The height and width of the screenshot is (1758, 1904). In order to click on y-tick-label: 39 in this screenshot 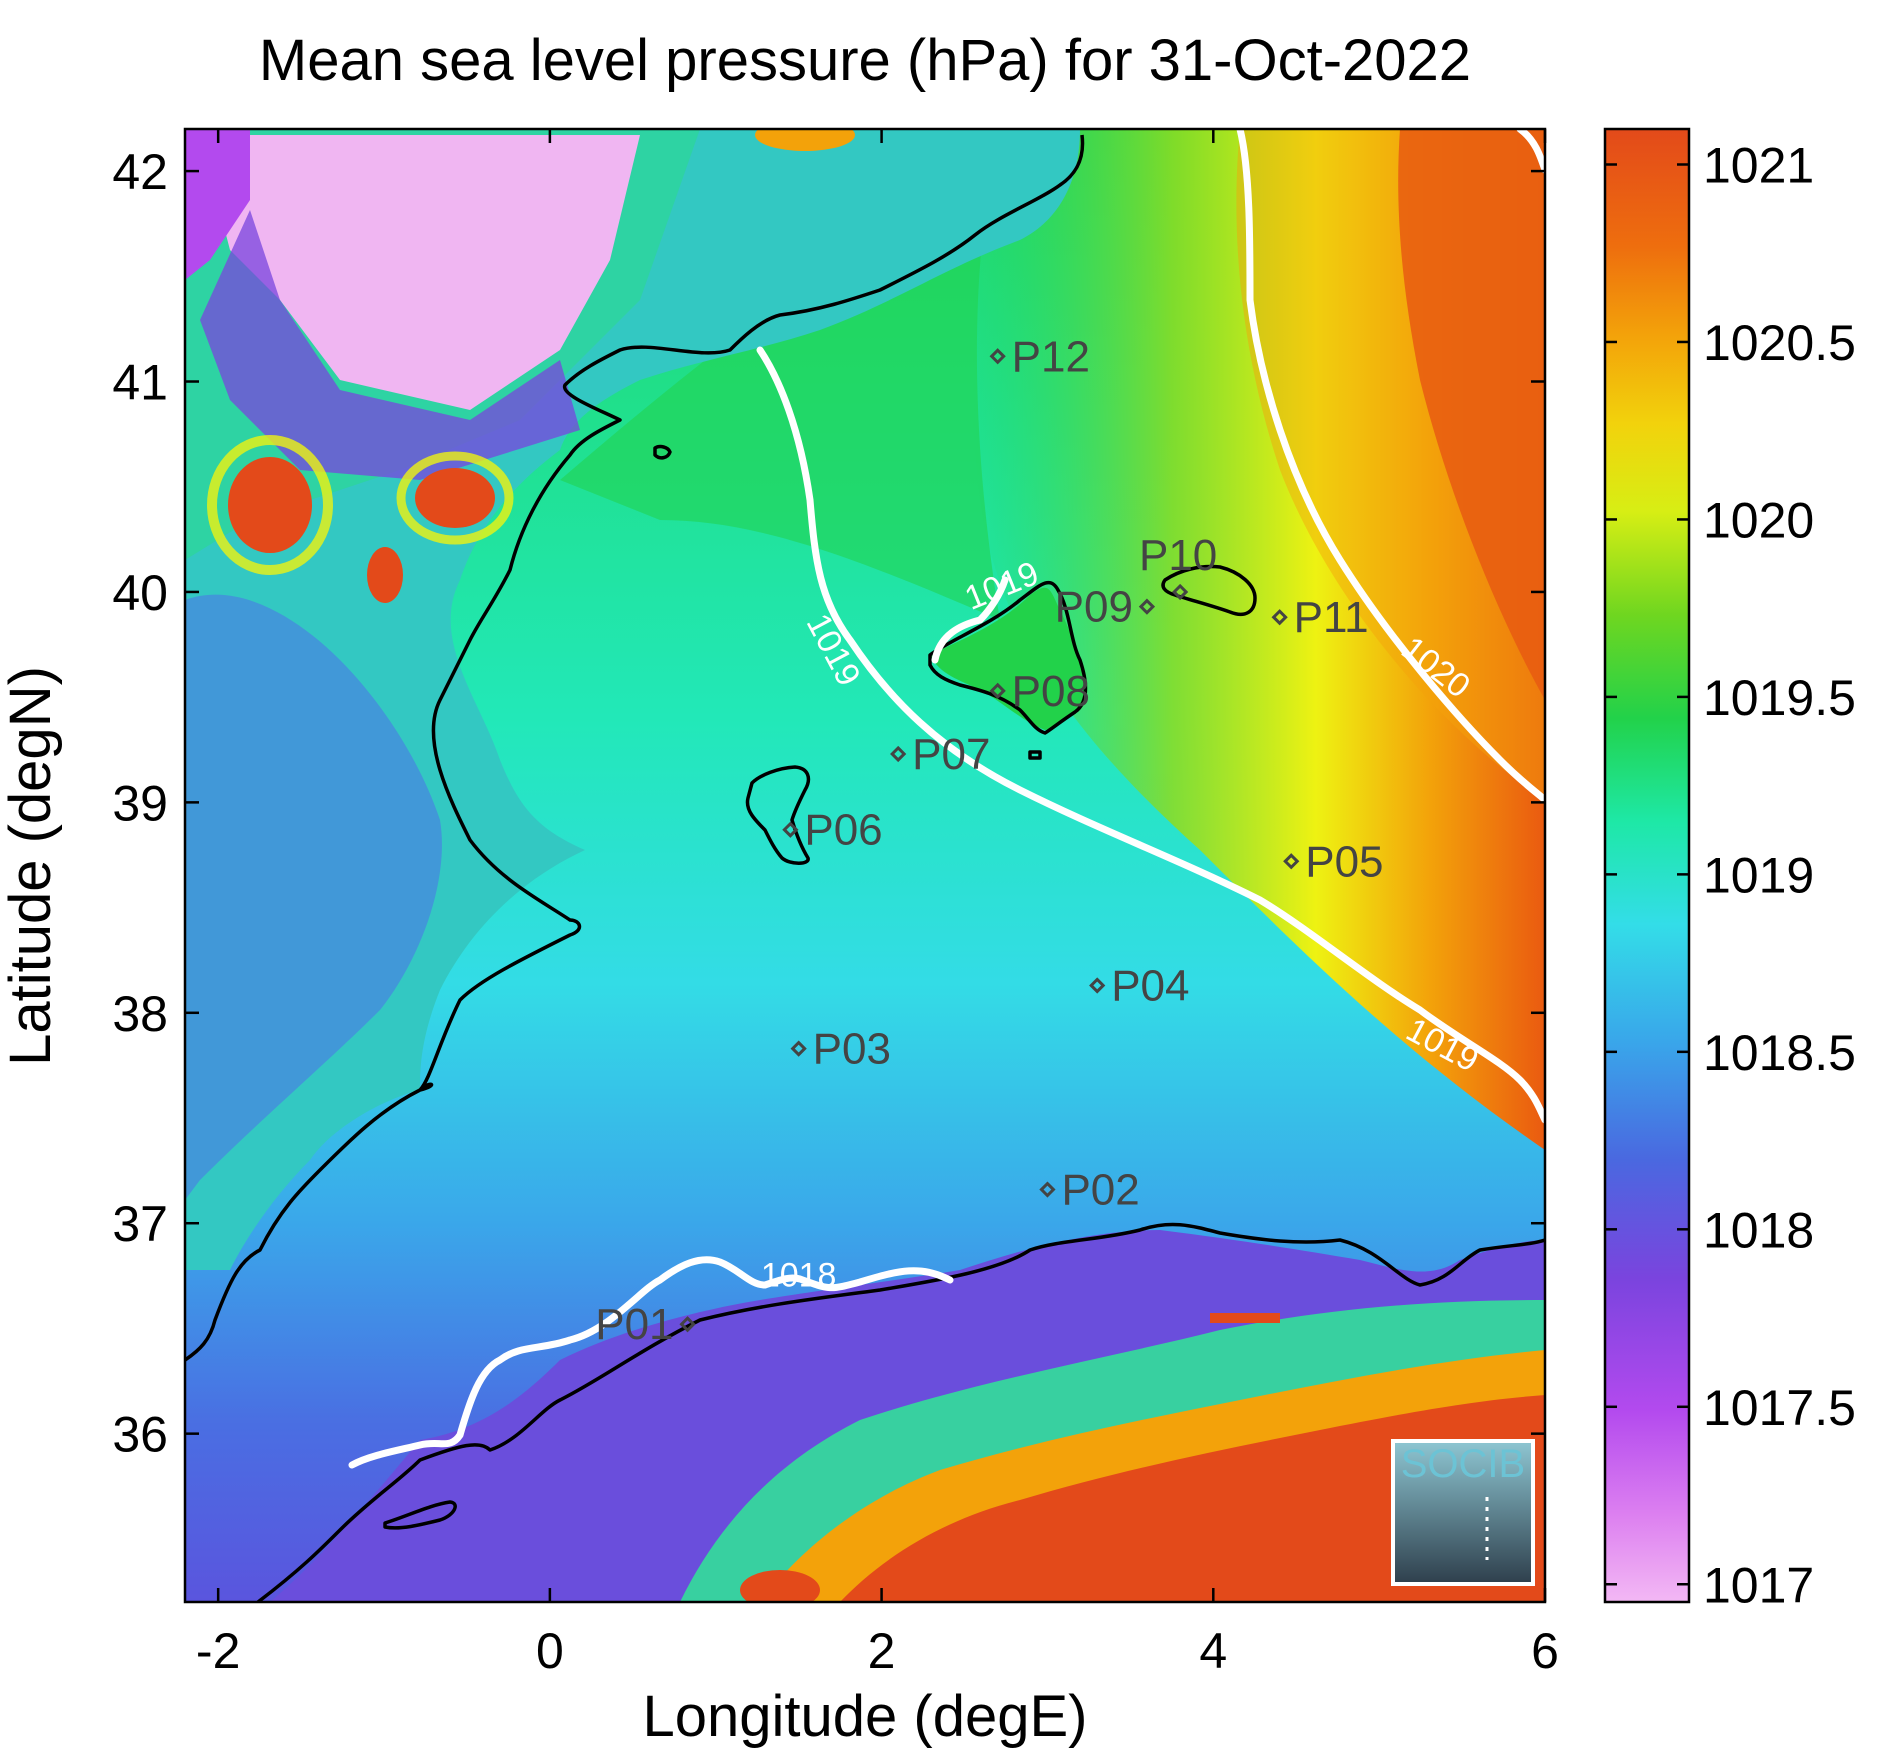, I will do `click(140, 803)`.